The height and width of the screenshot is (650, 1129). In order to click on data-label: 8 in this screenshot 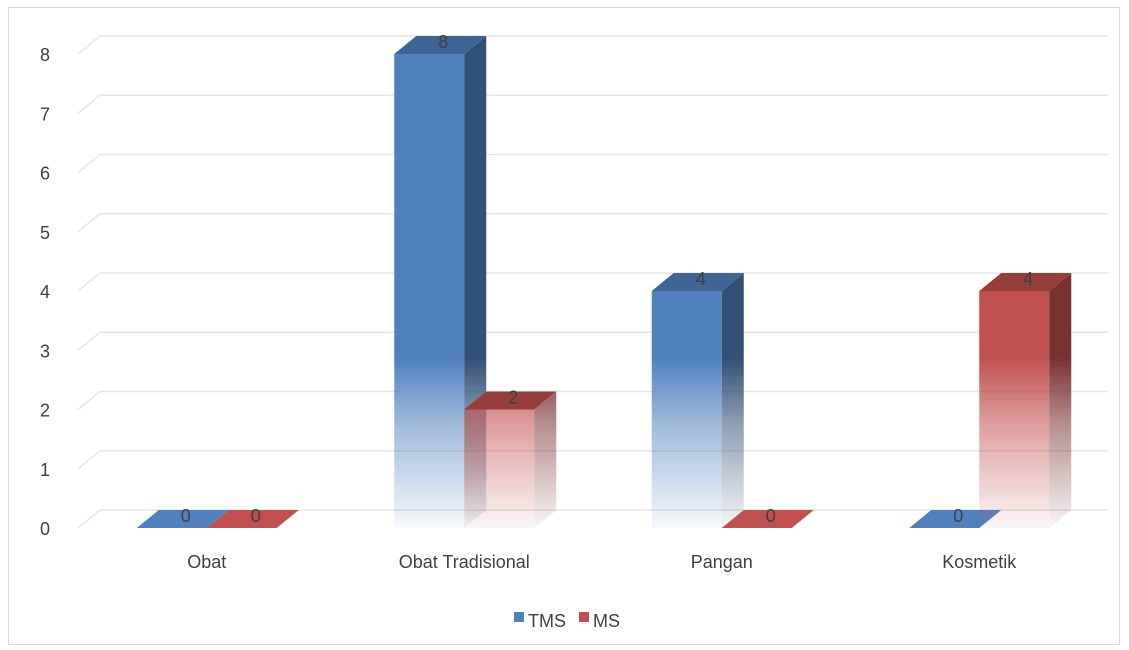, I will do `click(443, 42)`.